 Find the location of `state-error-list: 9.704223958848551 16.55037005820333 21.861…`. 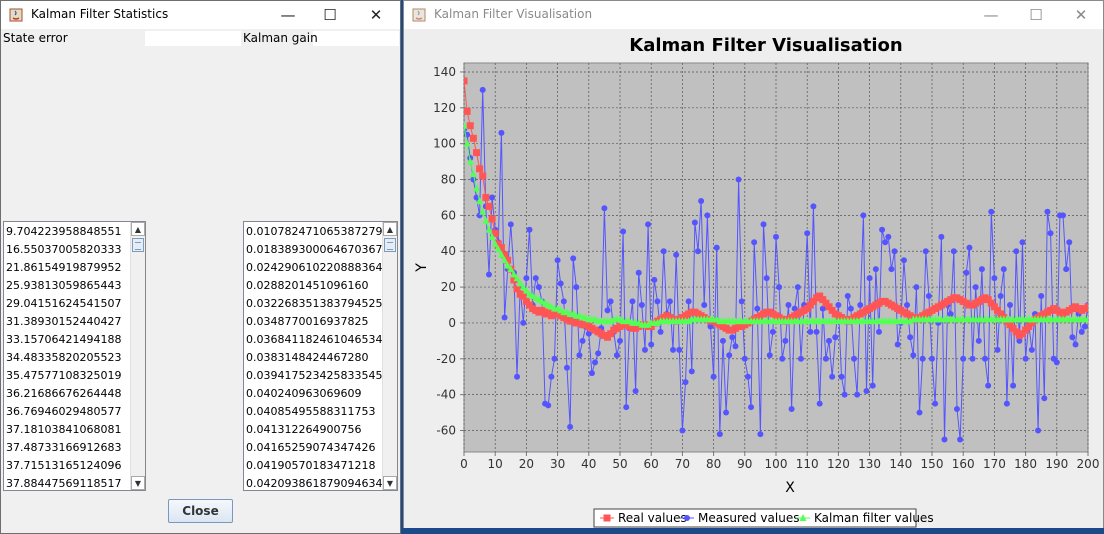

state-error-list: 9.704223958848551 16.55037005820333 21.861… is located at coordinates (74, 356).